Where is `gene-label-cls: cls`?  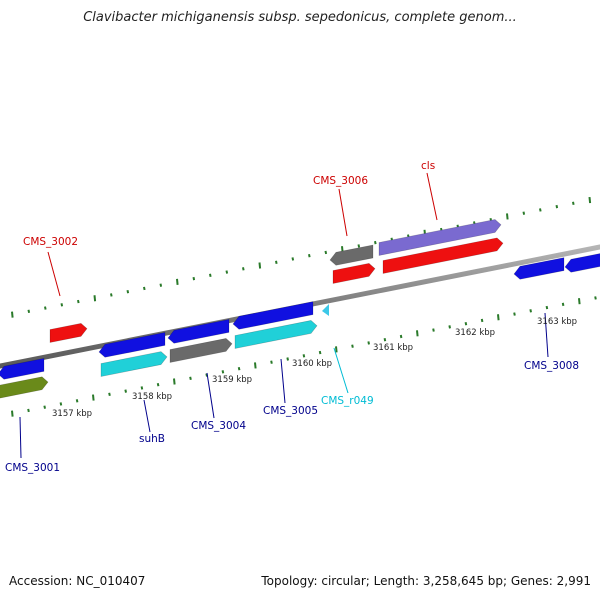
gene-label-cls: cls is located at coordinates (428, 166).